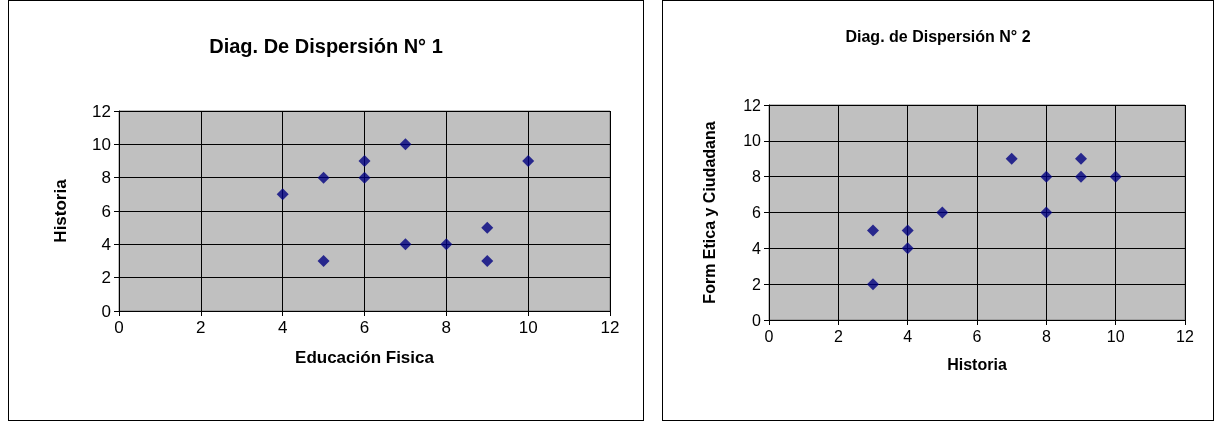  I want to click on chart-title: Diag. De Dispersión N° 1, so click(326, 46).